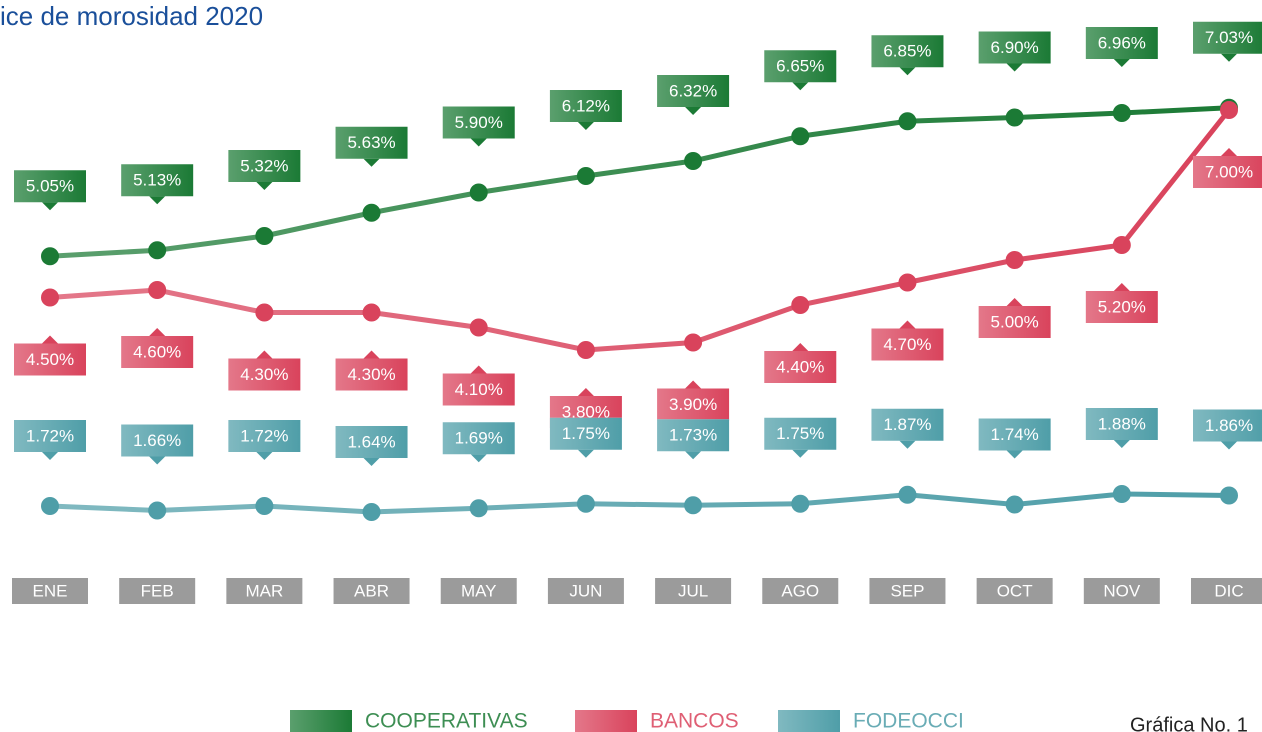 The height and width of the screenshot is (732, 1262). What do you see at coordinates (586, 411) in the screenshot?
I see `data-label: 3.80%` at bounding box center [586, 411].